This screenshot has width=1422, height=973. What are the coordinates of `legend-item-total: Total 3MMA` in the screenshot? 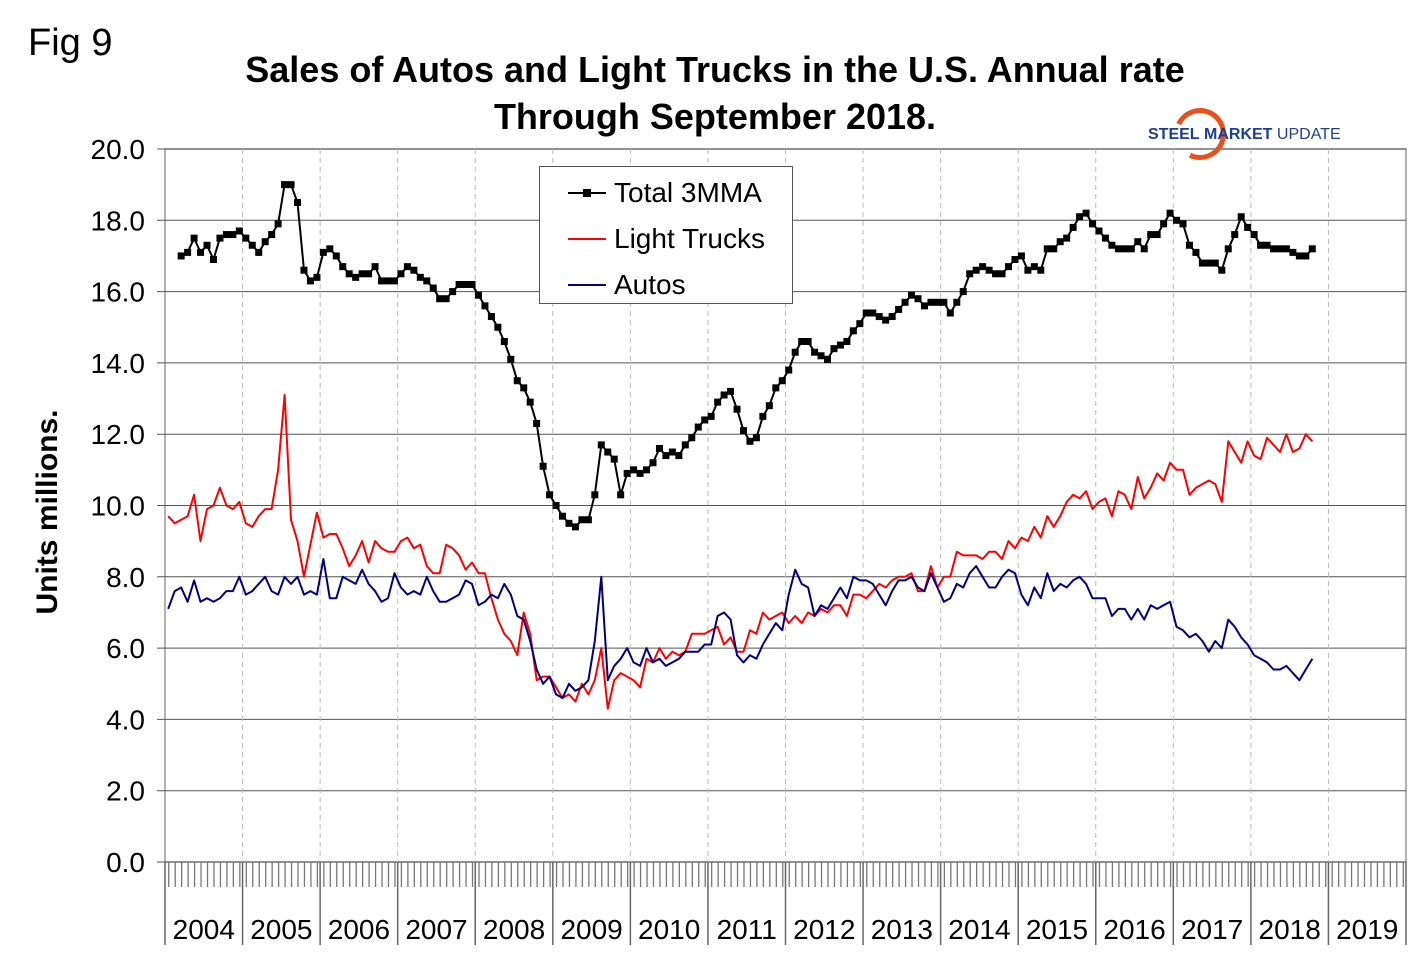 It's located at (665, 193).